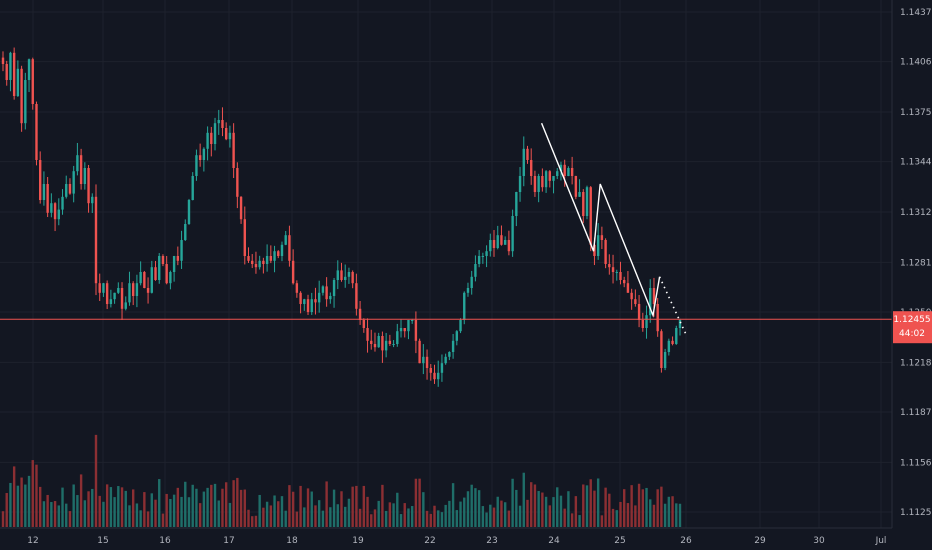 This screenshot has width=932, height=550. I want to click on time-axis: 12 15 16 17 18 19 22 23 24 25 26 29 30 Jul, so click(456, 541).